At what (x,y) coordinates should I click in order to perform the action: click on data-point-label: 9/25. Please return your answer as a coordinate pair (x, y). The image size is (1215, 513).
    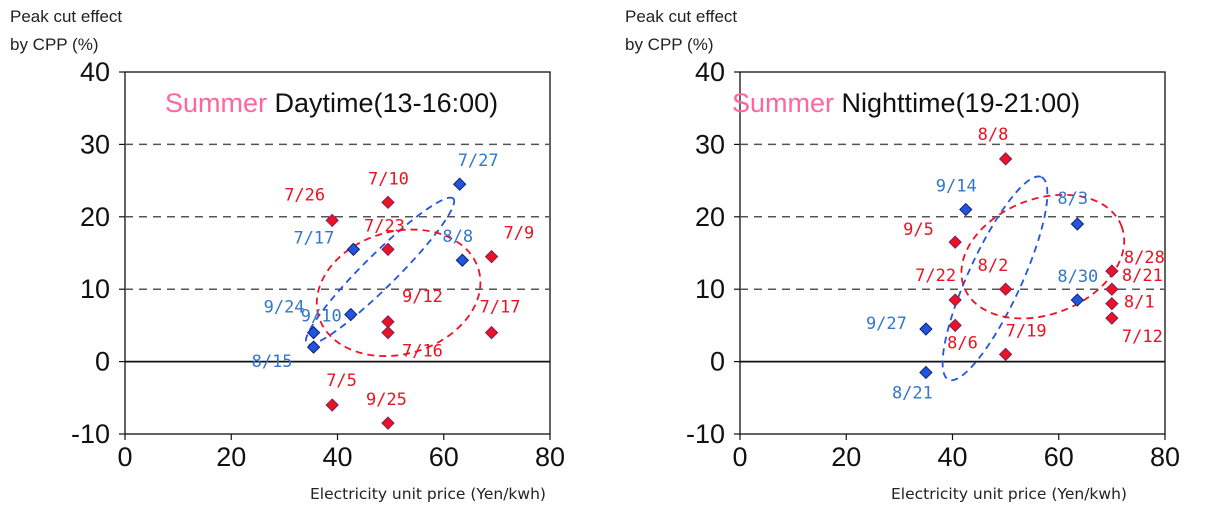
    Looking at the image, I should click on (386, 400).